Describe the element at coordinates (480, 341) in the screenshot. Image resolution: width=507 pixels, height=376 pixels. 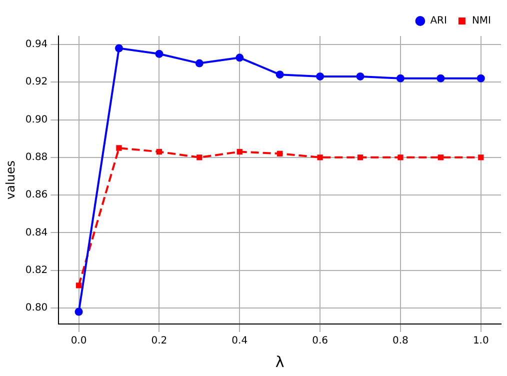
I see `x-tick-label: 1.0` at that location.